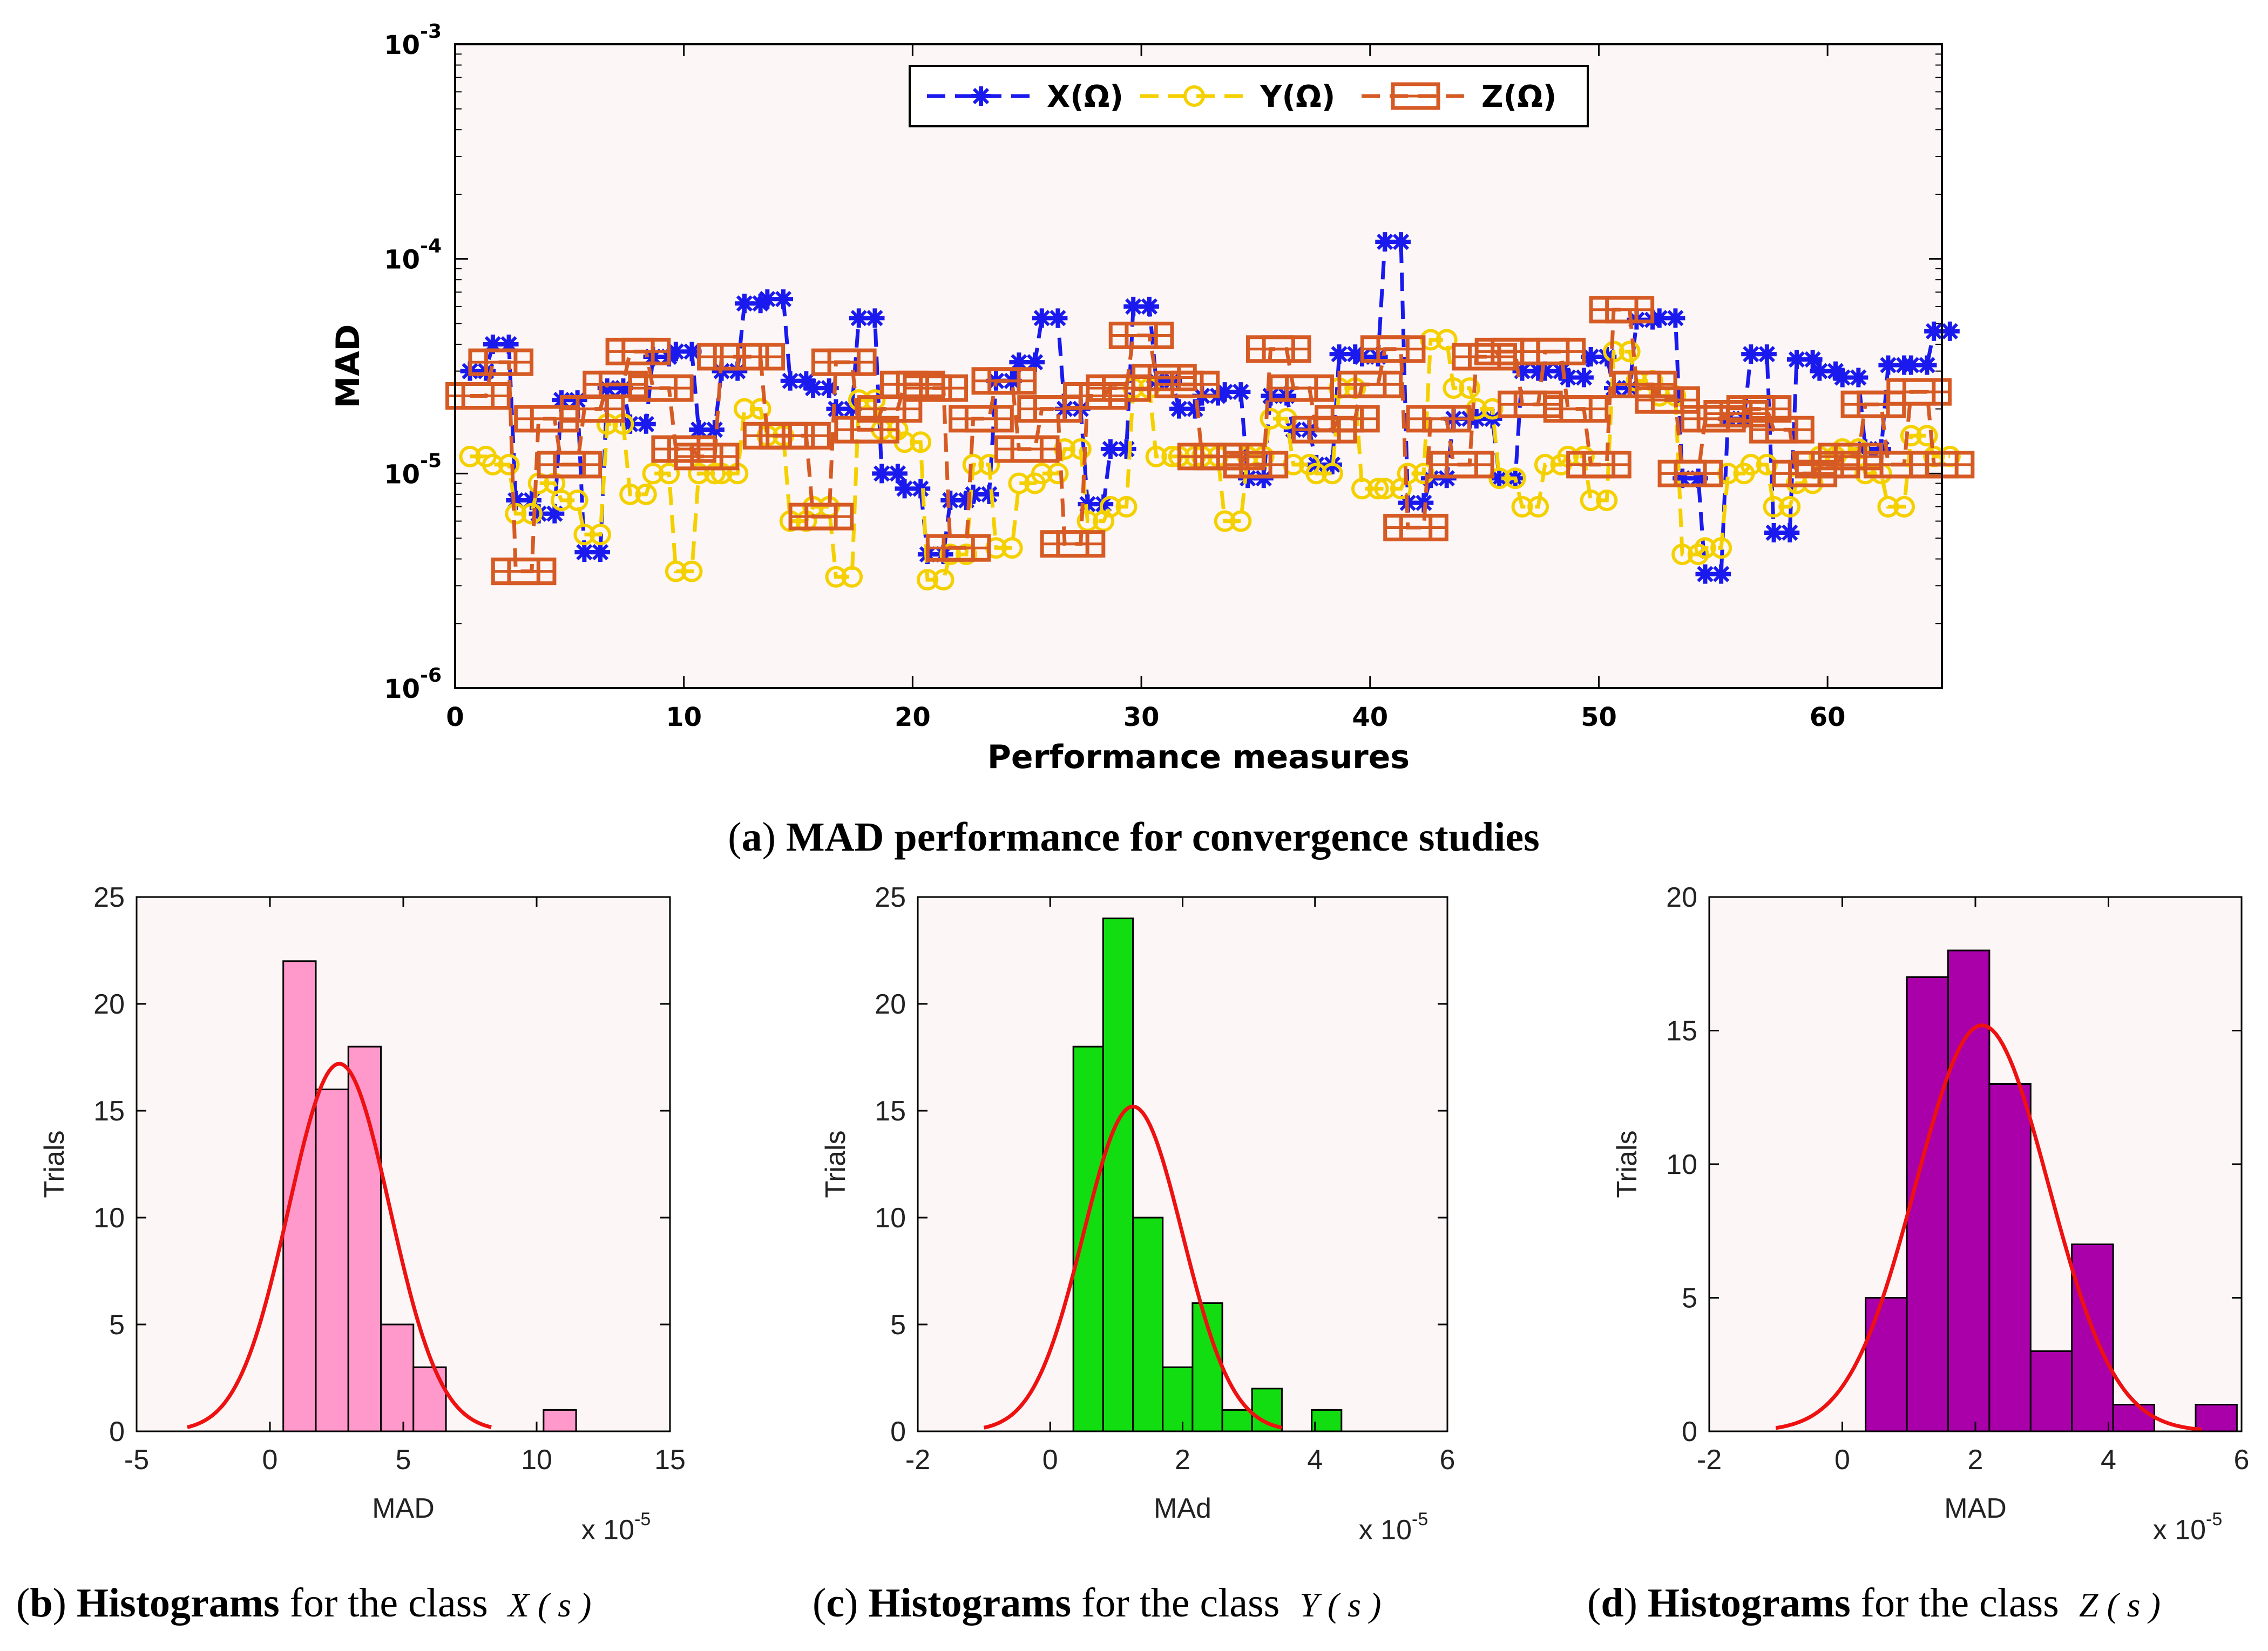  I want to click on y-tick-label: 15, so click(1682, 1032).